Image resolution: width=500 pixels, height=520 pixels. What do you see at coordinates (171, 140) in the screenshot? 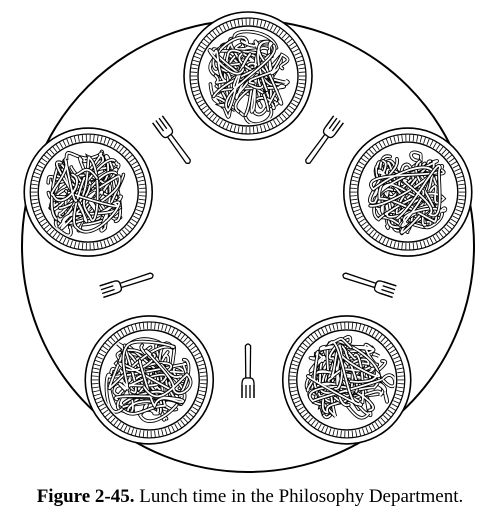
I see `fork-top-left` at bounding box center [171, 140].